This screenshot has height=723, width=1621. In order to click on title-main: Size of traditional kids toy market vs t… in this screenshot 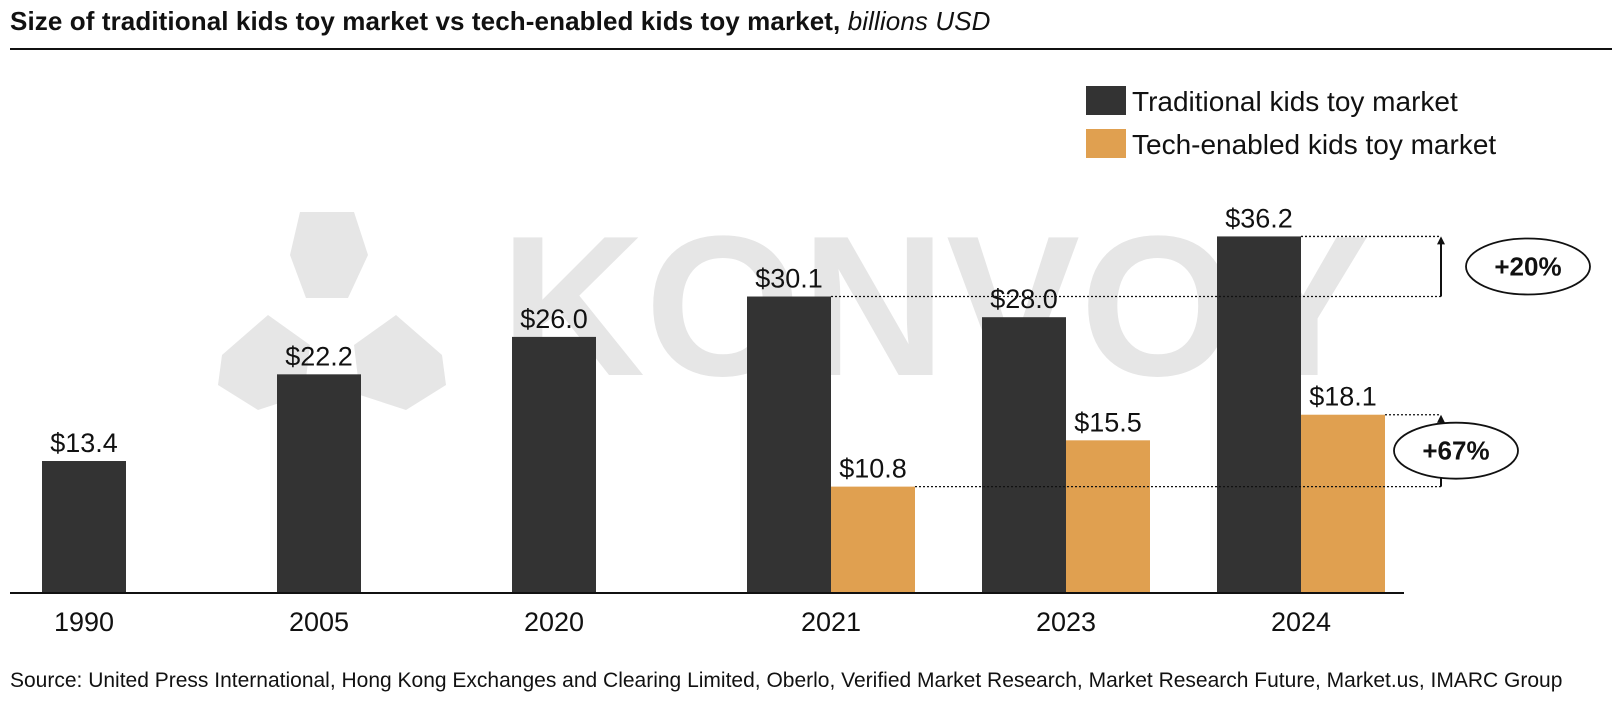, I will do `click(425, 21)`.